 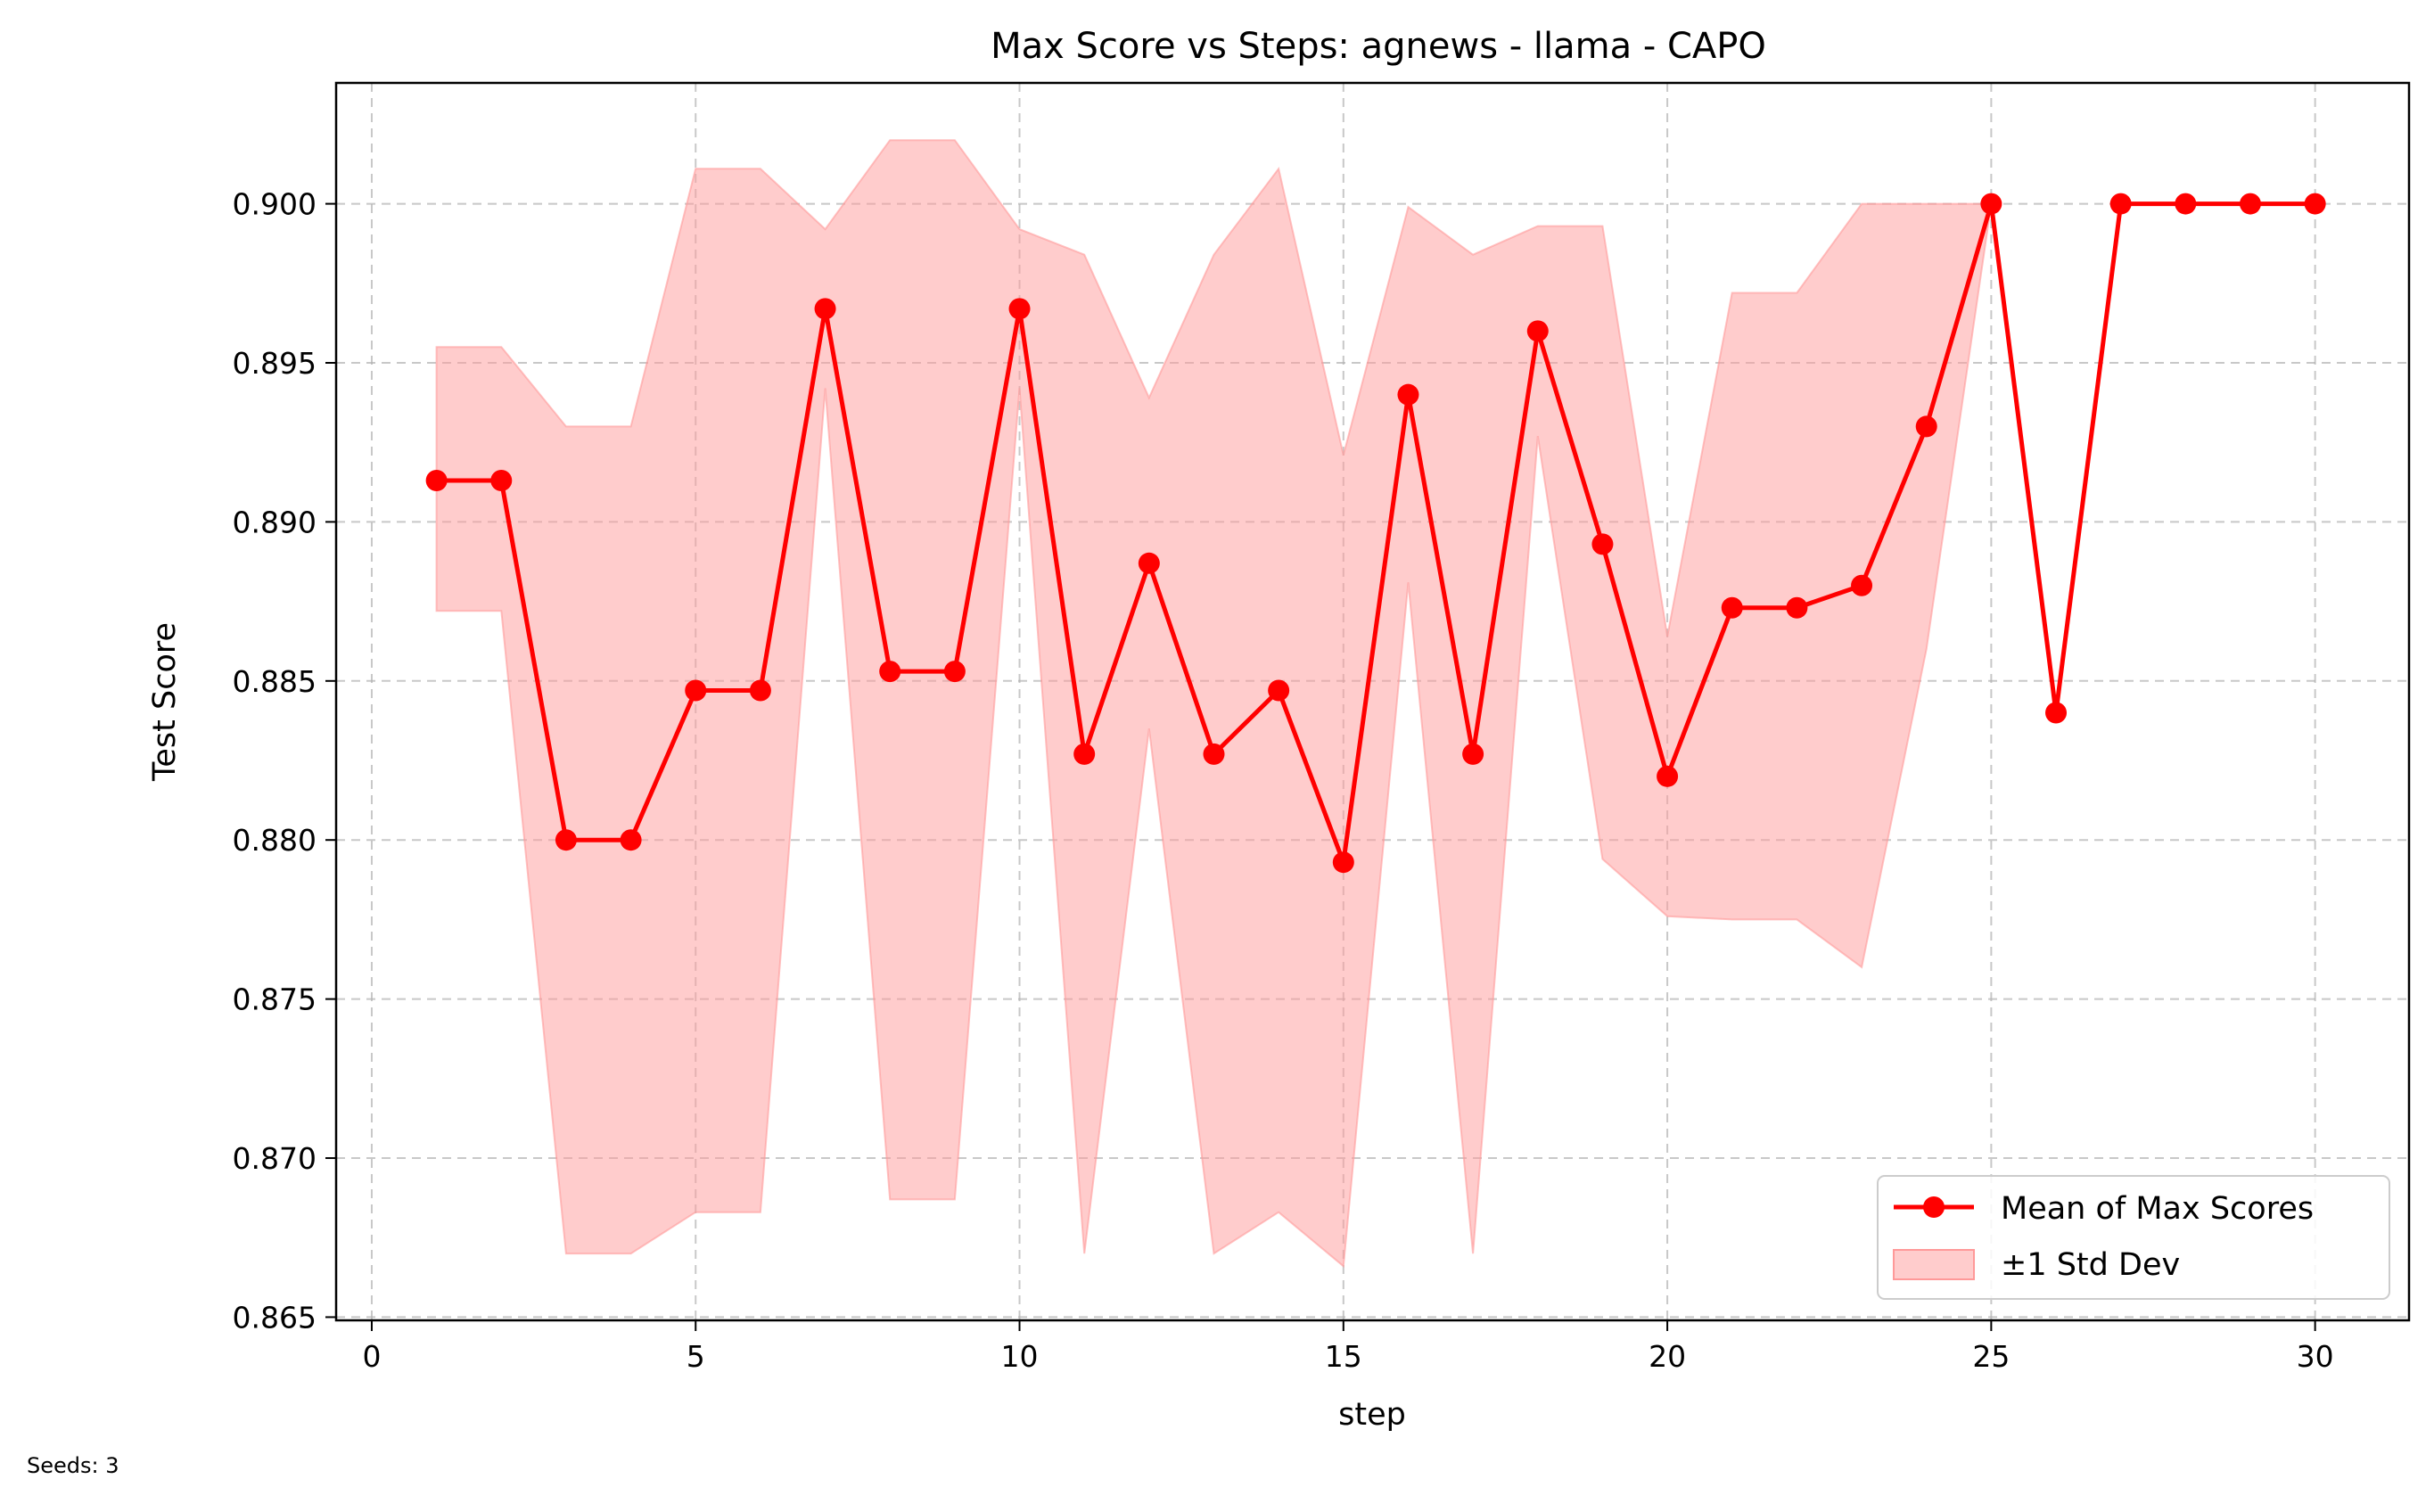 What do you see at coordinates (275, 363) in the screenshot?
I see `y-tick-label: 0.895` at bounding box center [275, 363].